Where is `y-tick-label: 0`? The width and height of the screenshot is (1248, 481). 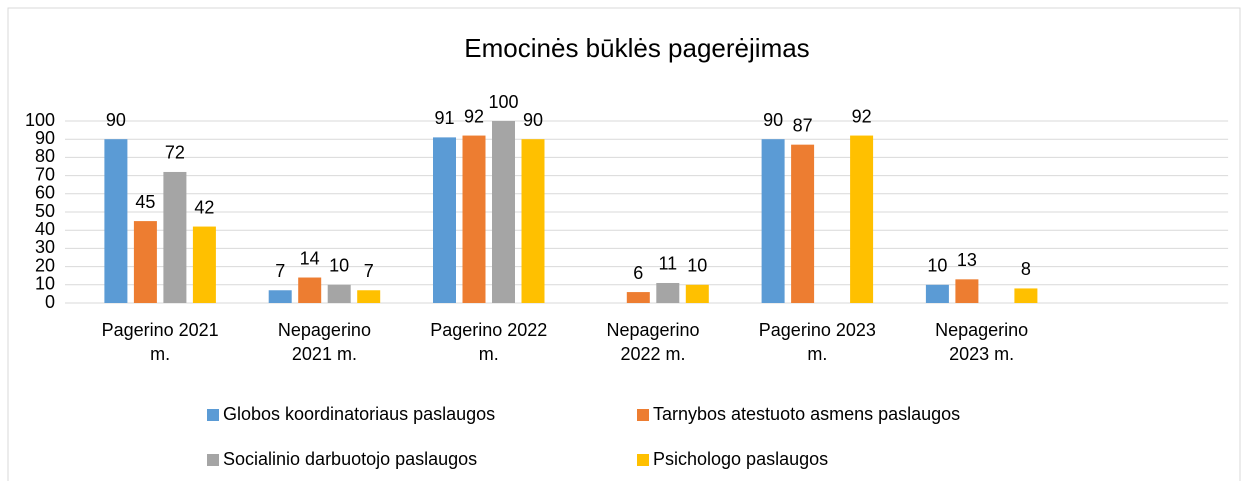 y-tick-label: 0 is located at coordinates (50, 302).